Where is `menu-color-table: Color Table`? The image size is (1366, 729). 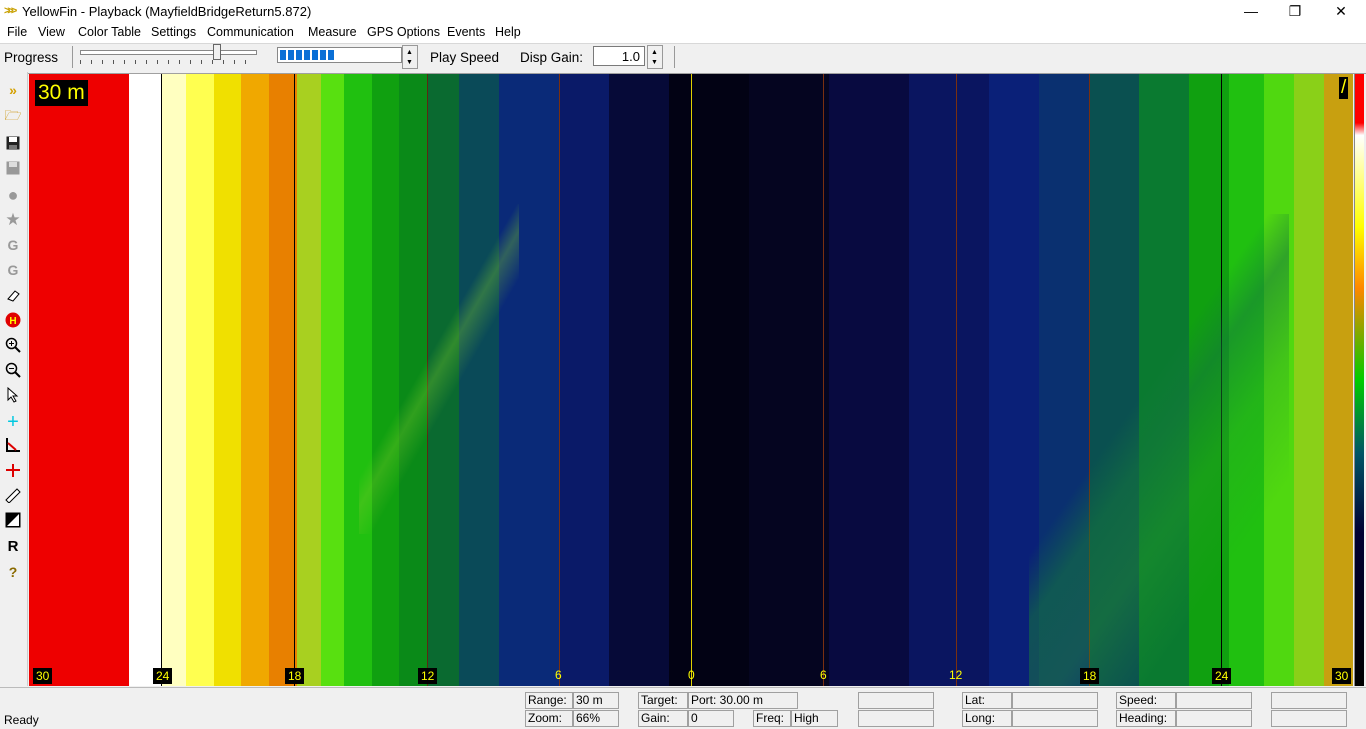
menu-color-table: Color Table is located at coordinates (110, 32).